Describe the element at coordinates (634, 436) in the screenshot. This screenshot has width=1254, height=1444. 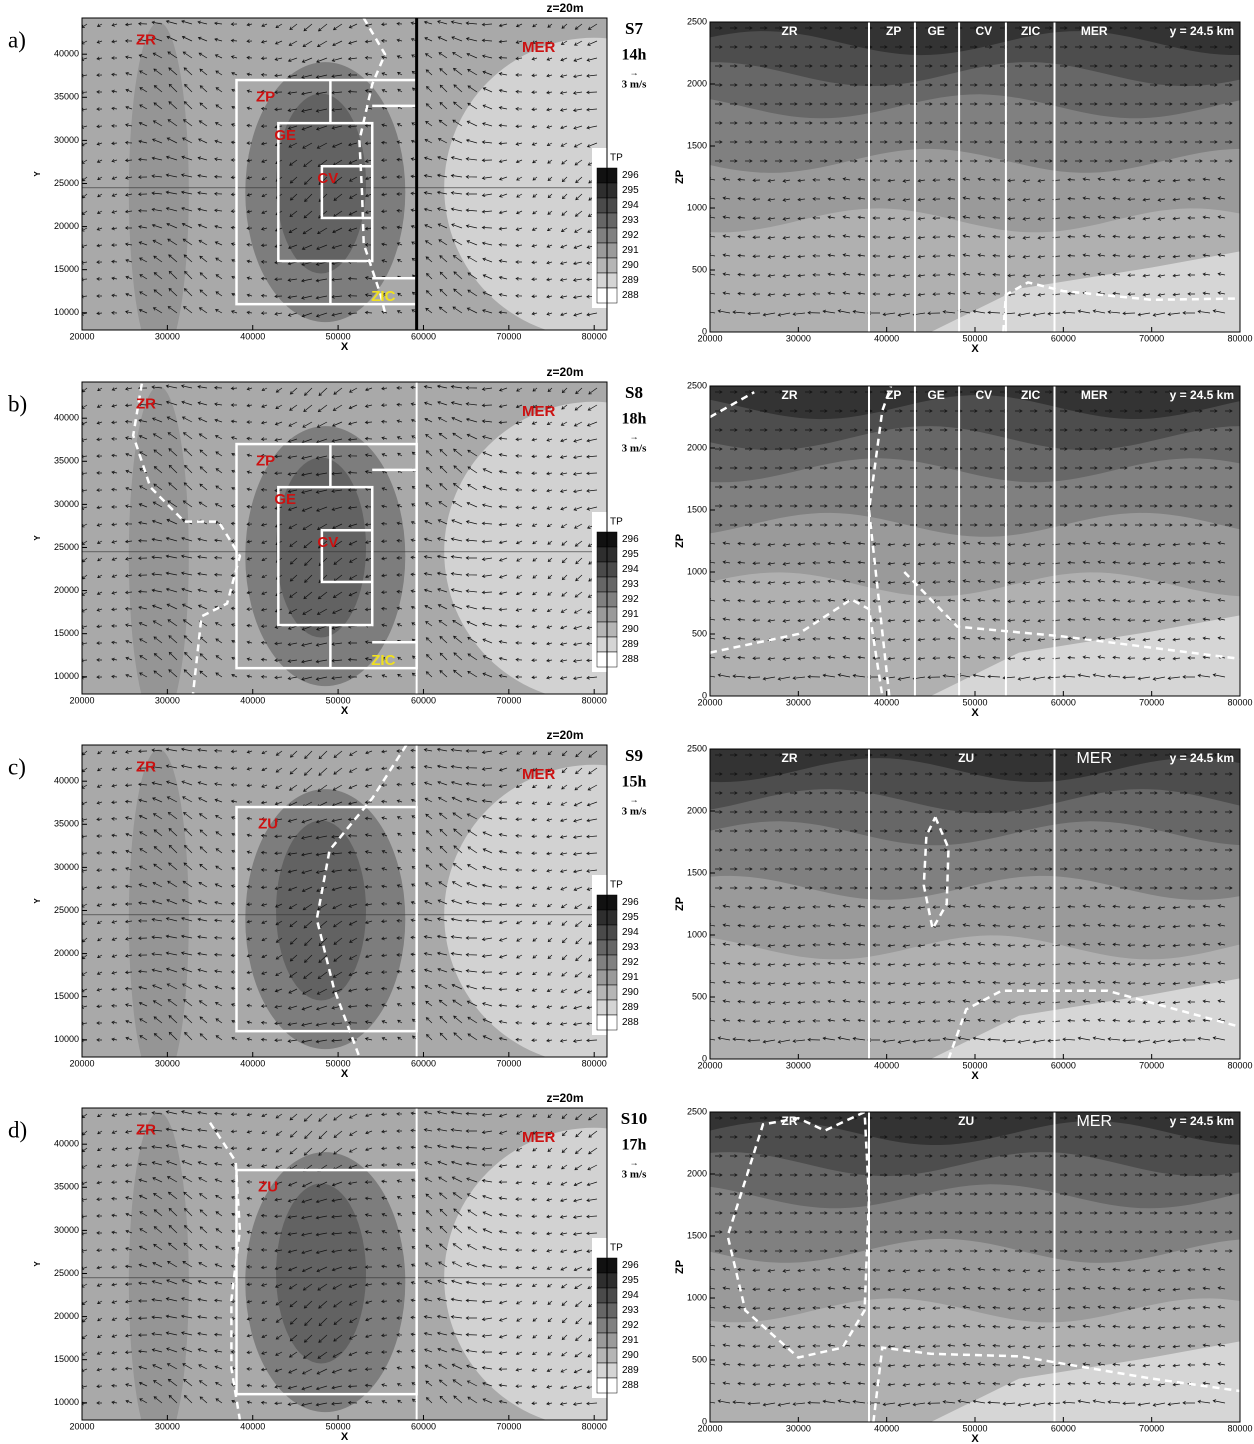
I see `vector-arrow: →` at that location.